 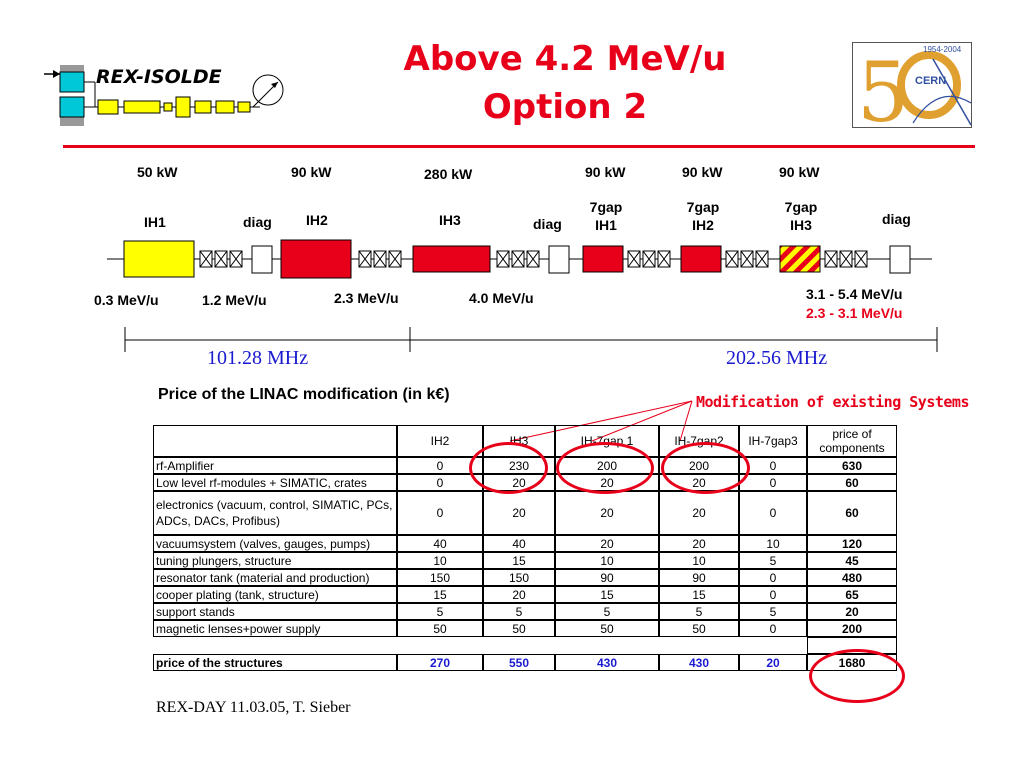 I want to click on annotation-pointers, so click(x=601, y=421).